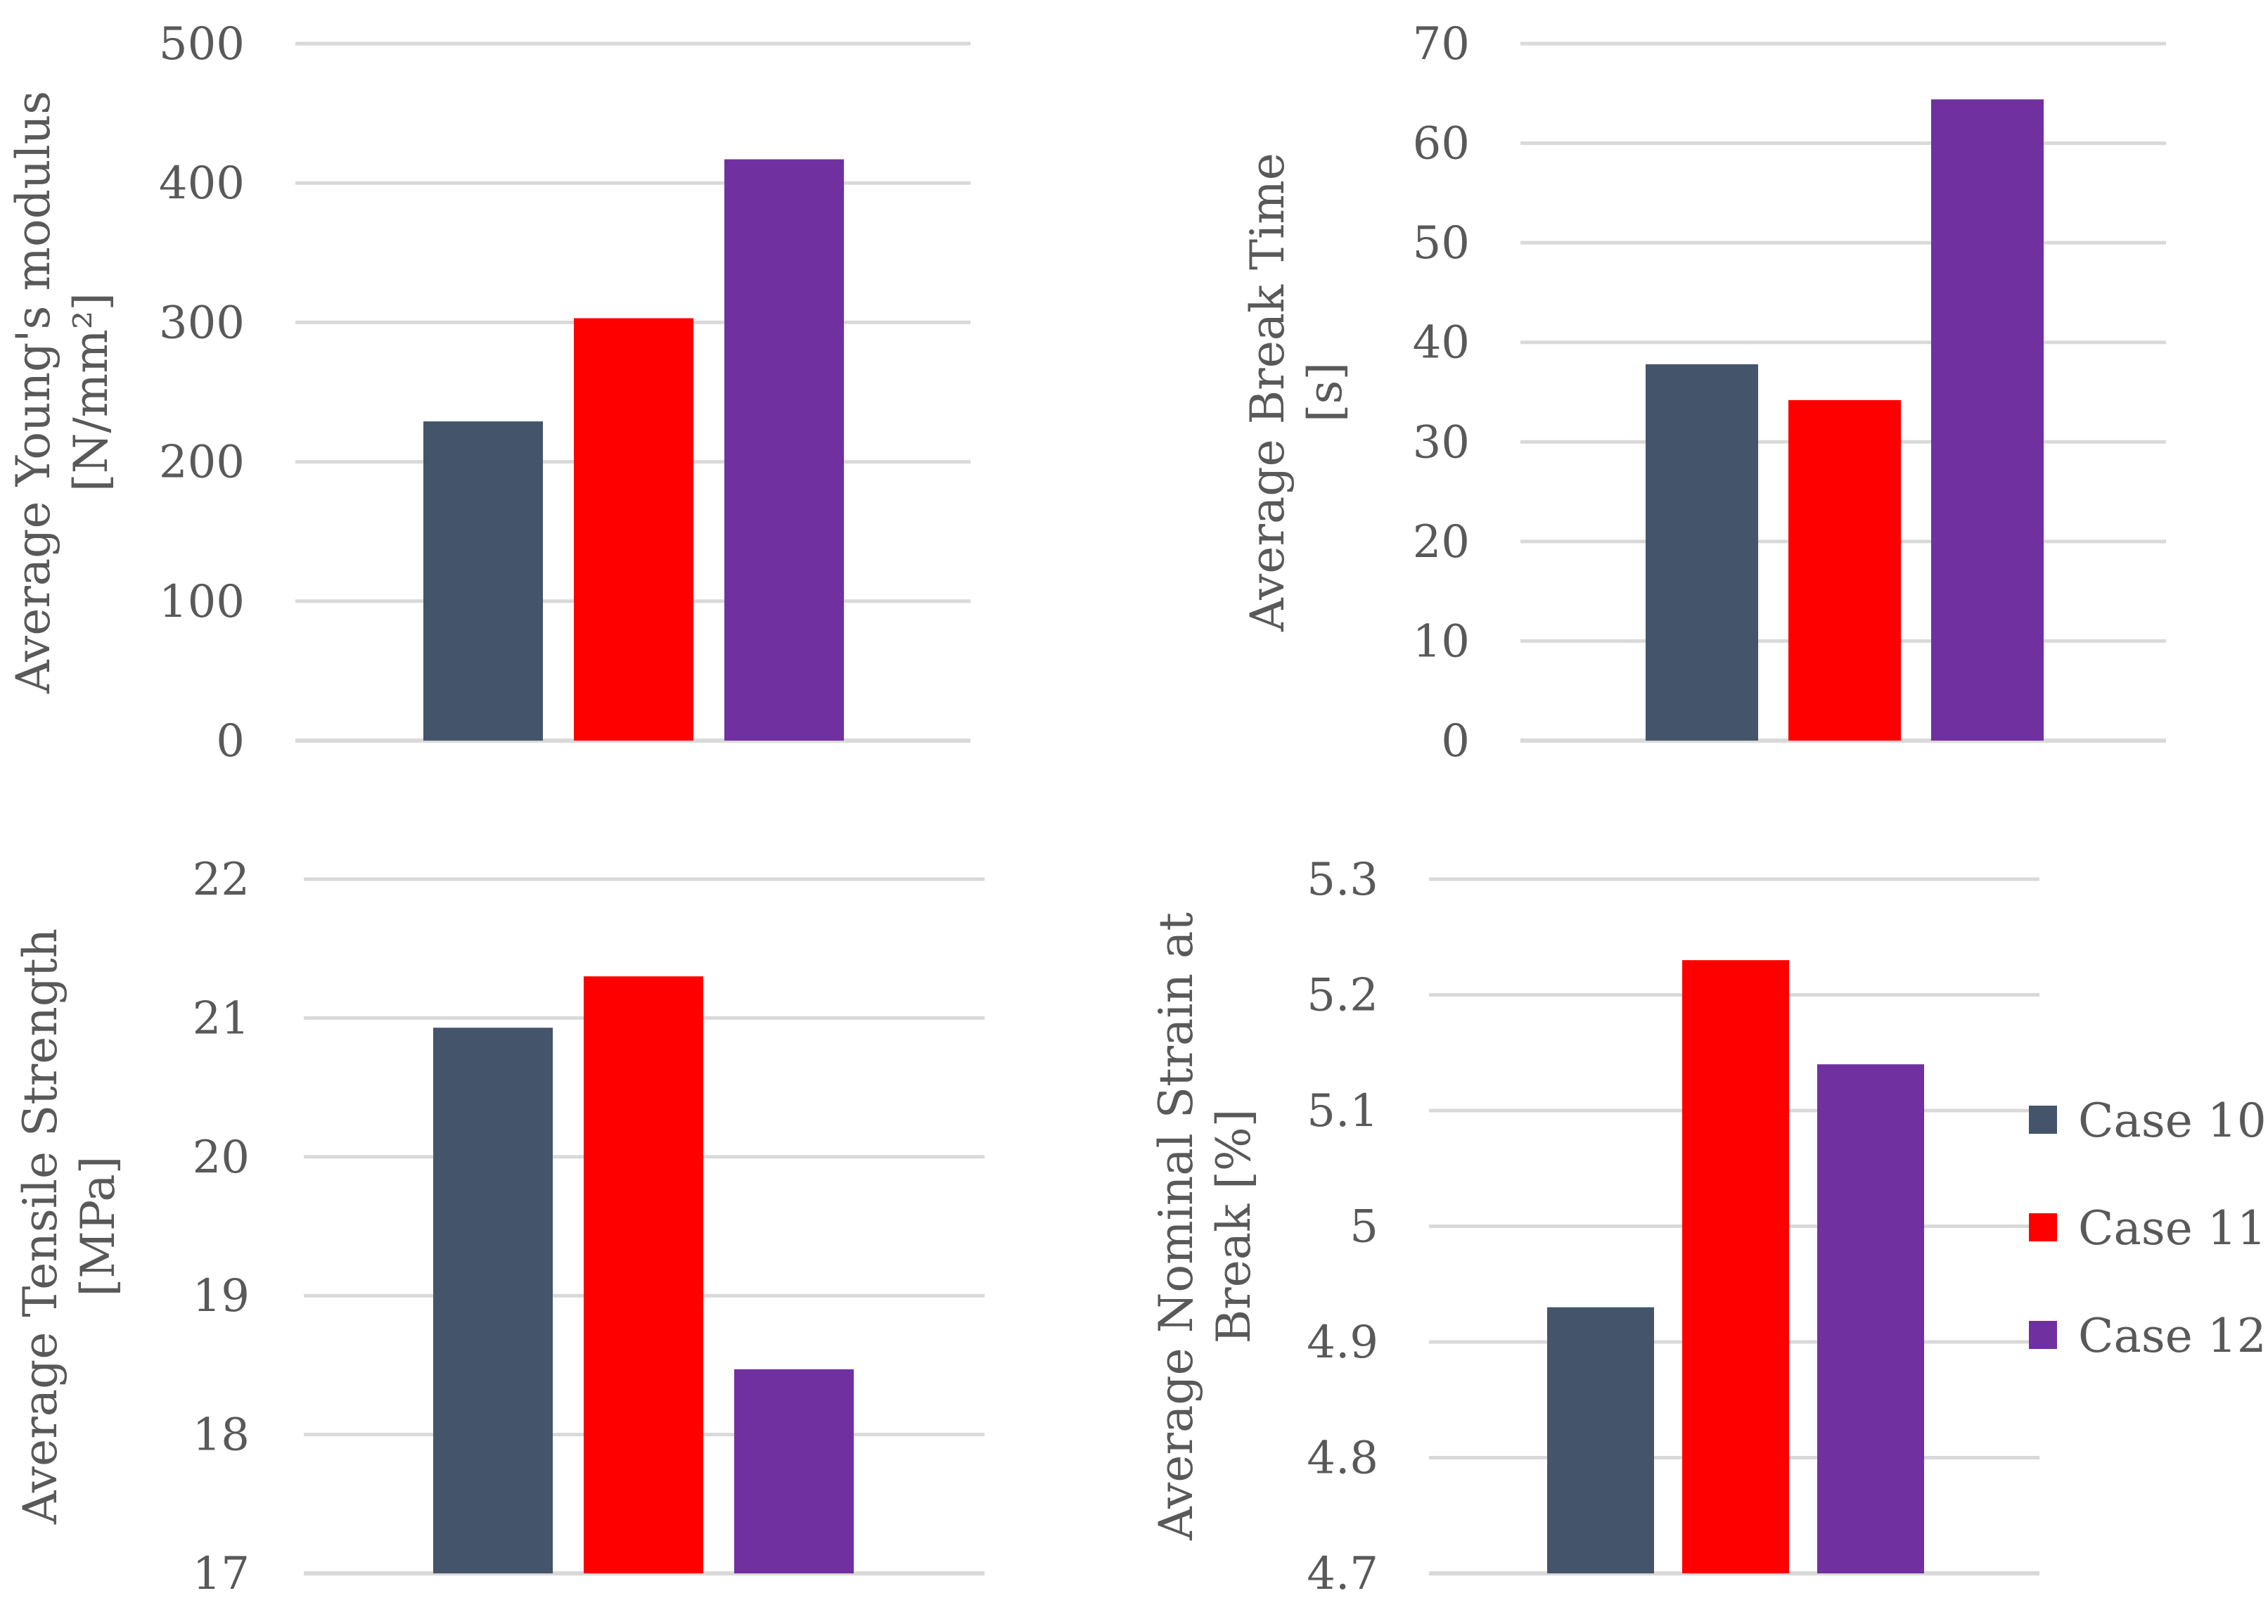 The height and width of the screenshot is (1624, 2268). I want to click on y-tick-label: 5.3, so click(1342, 880).